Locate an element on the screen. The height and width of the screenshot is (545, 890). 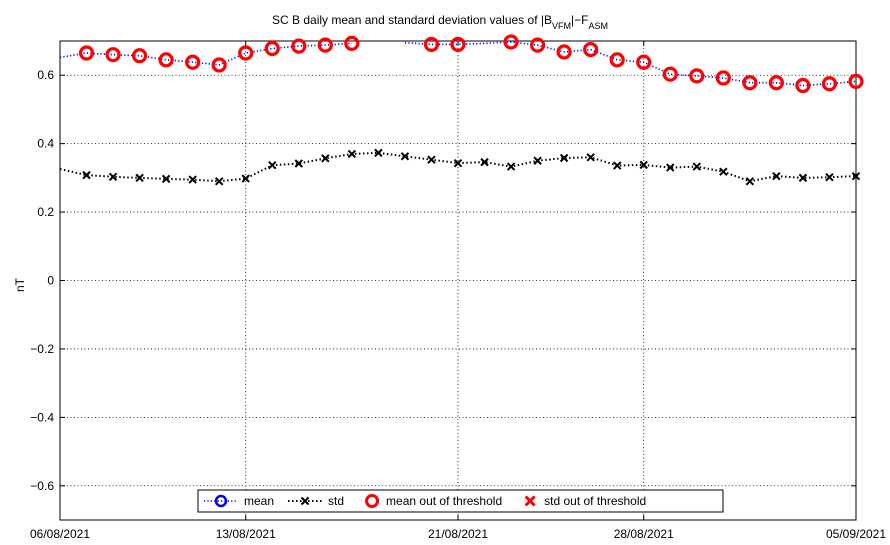
y-tick-label: 0.2 is located at coordinates (45, 212).